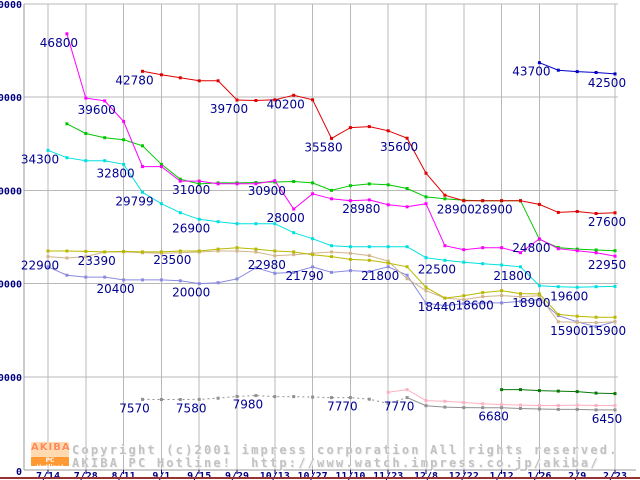  Describe the element at coordinates (607, 222) in the screenshot. I see `data-label: 27600` at that location.